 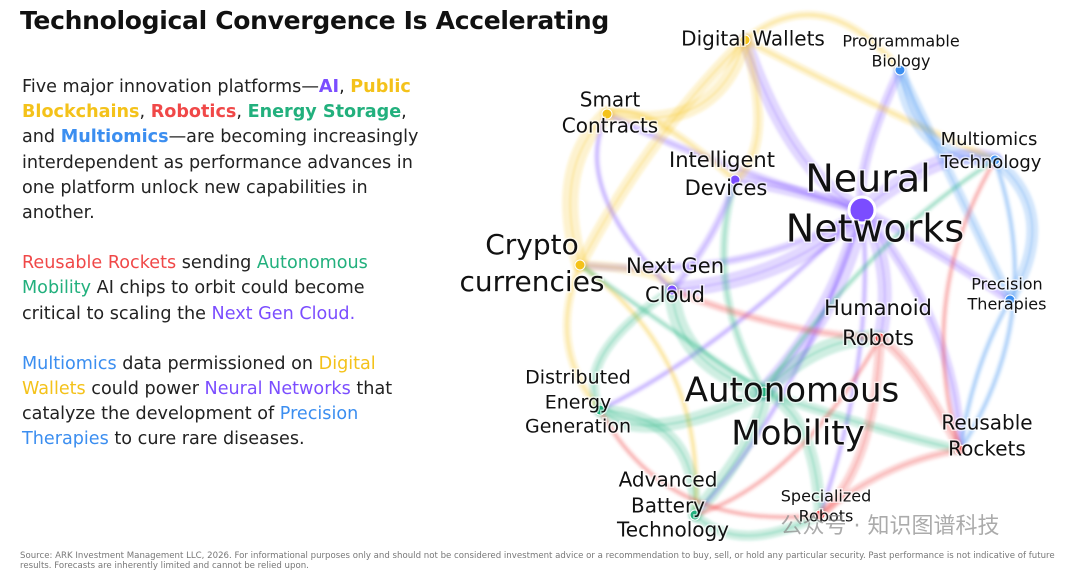 What do you see at coordinates (875, 229) in the screenshot?
I see `node-label: Networks` at bounding box center [875, 229].